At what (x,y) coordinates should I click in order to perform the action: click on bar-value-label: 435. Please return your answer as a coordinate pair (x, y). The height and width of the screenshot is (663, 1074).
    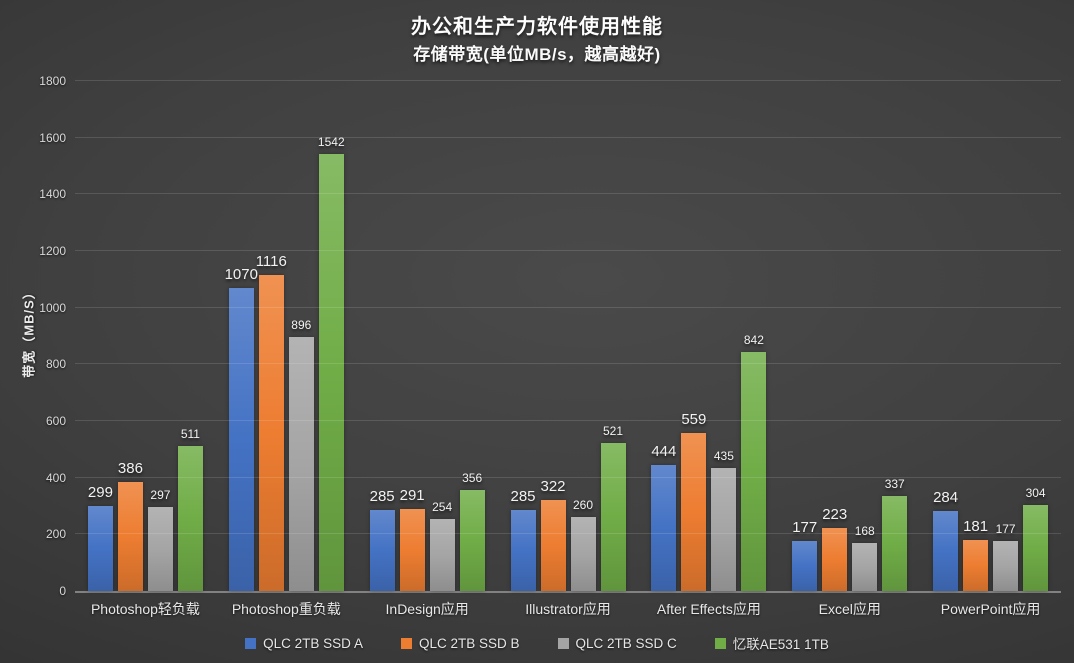
    Looking at the image, I should click on (723, 455).